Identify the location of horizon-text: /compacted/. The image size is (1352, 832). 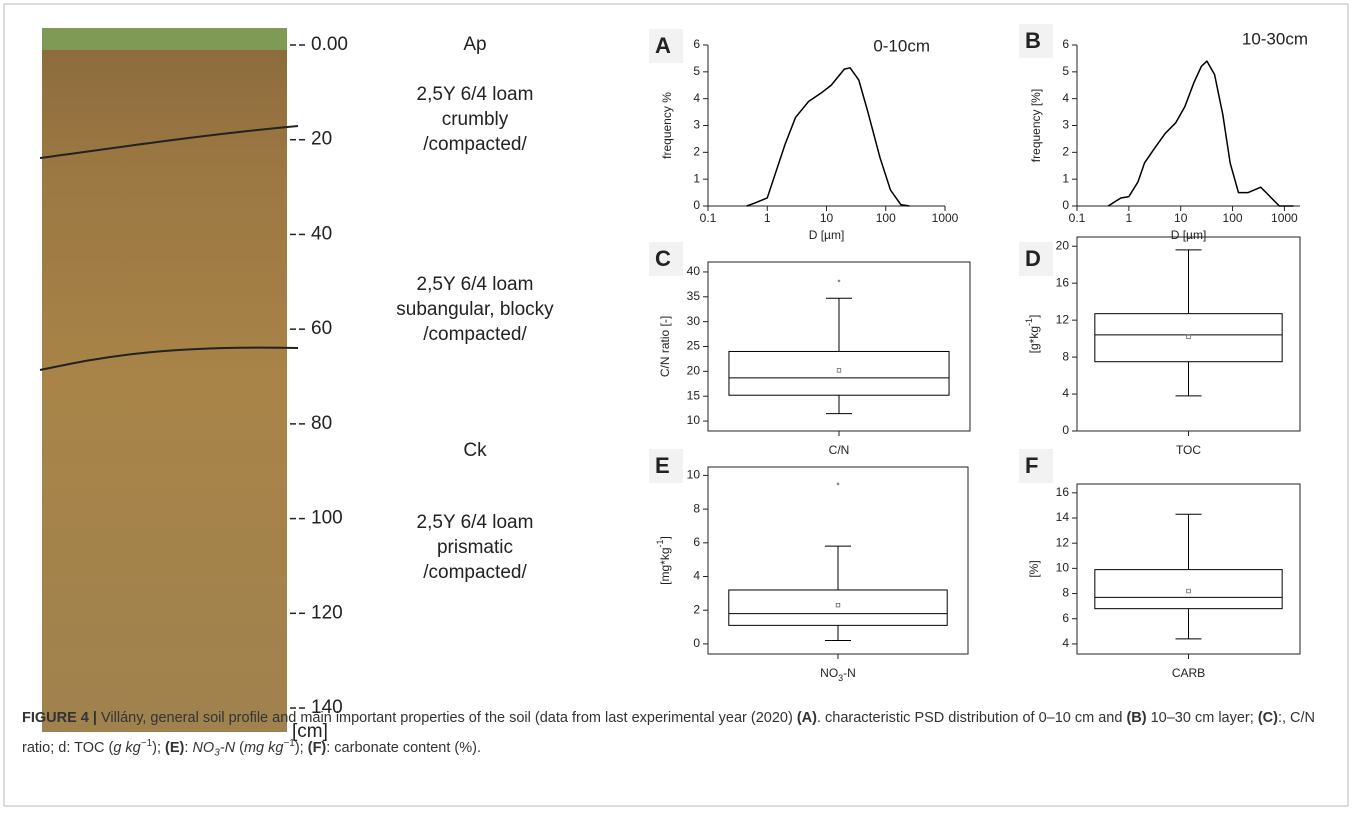
(475, 572).